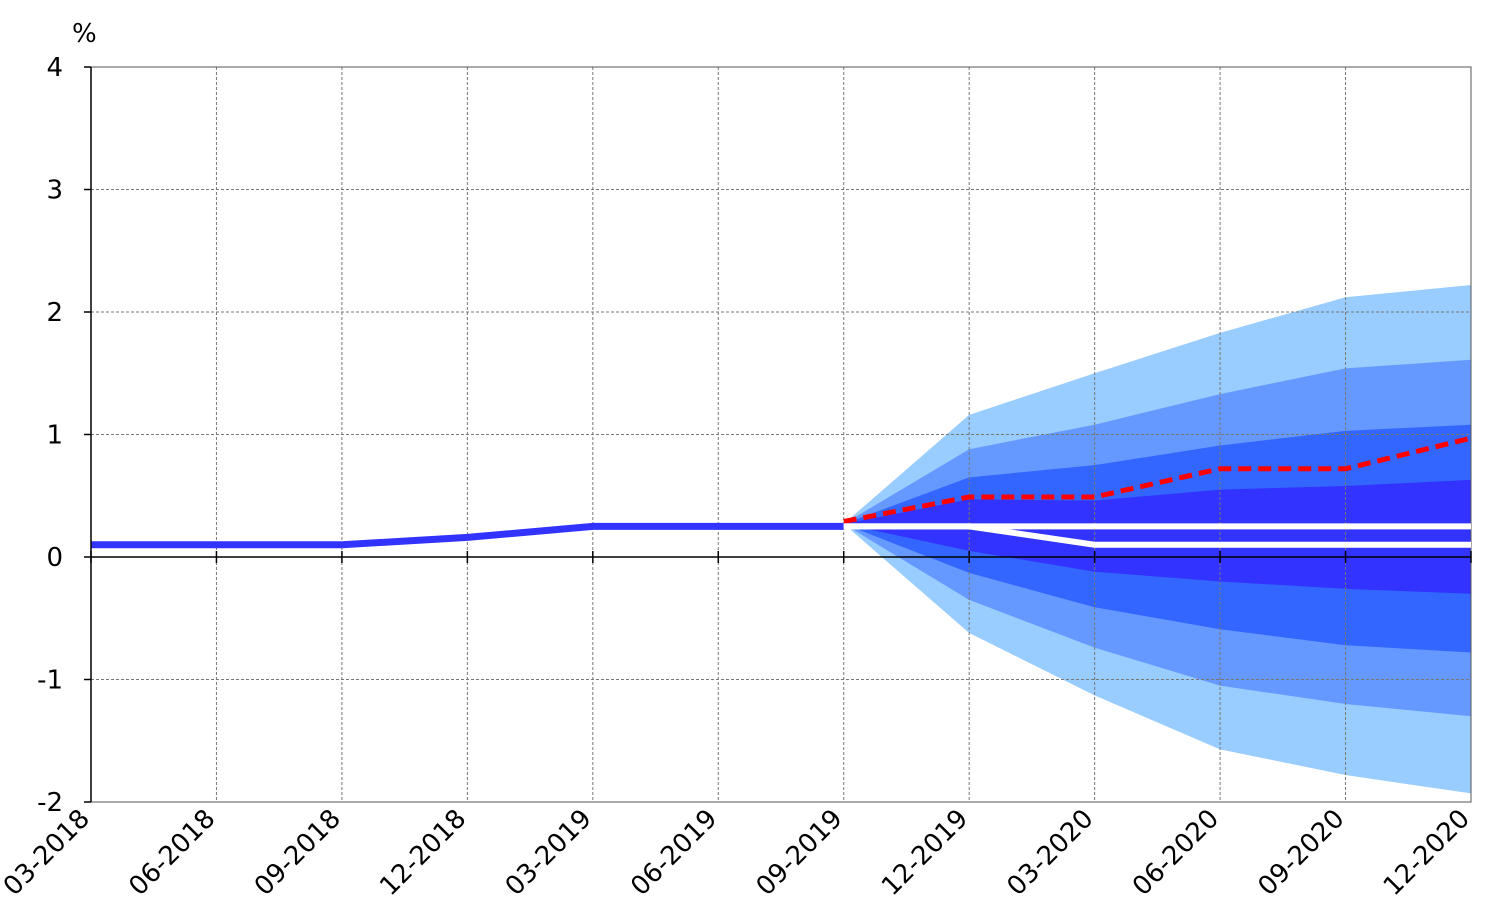 Image resolution: width=1511 pixels, height=921 pixels. I want to click on y-tick-label: 3, so click(54, 191).